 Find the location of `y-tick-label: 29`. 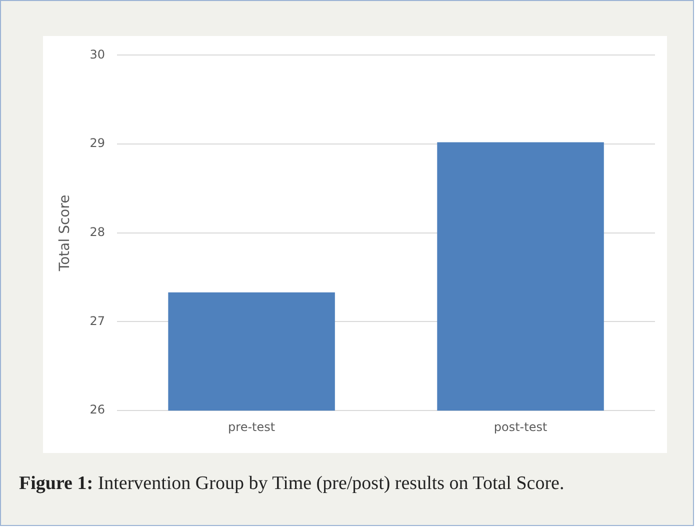

y-tick-label: 29 is located at coordinates (98, 143).